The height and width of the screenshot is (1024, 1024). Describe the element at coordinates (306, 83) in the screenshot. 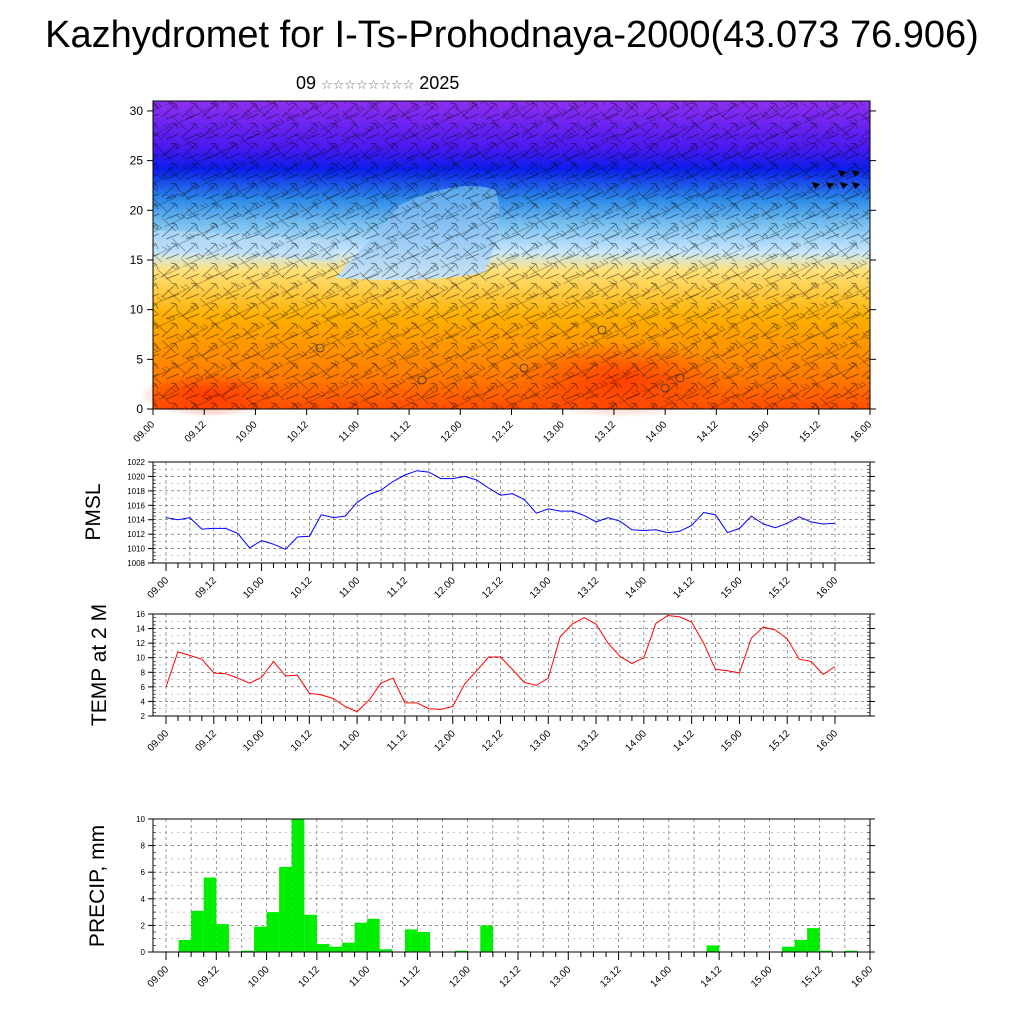

I see `subtitle-day: 09` at that location.